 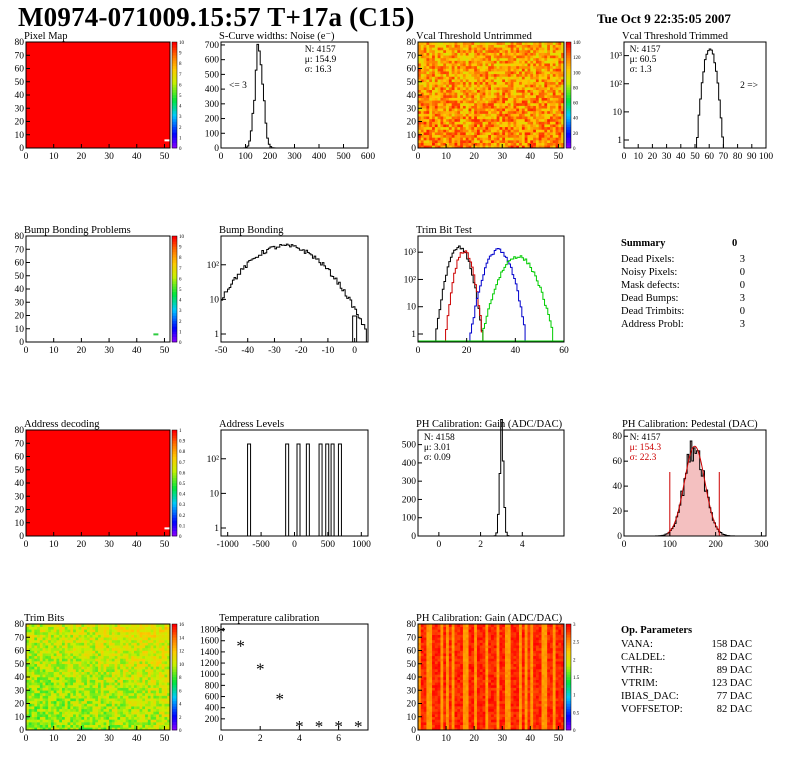 What do you see at coordinates (182, 665) in the screenshot?
I see `colorbar-tick-label: 10` at bounding box center [182, 665].